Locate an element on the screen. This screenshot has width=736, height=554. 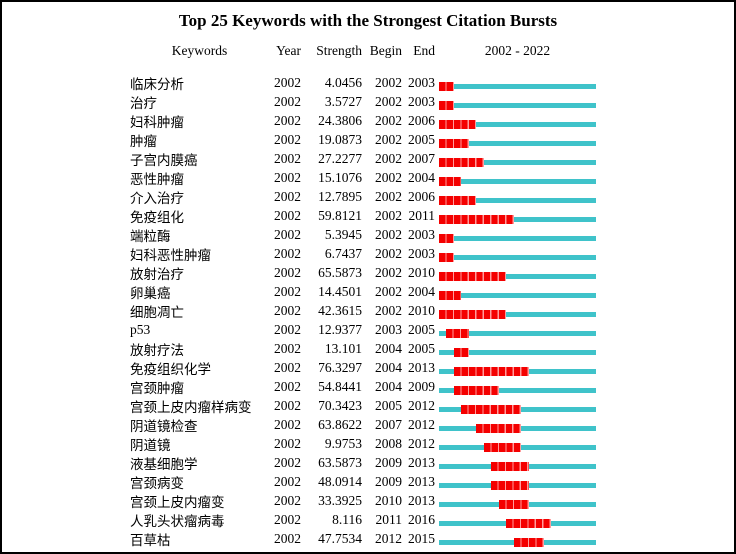
table-row: 卵巢癌 2002 14.4501 2002 2004 is located at coordinates (368, 291).